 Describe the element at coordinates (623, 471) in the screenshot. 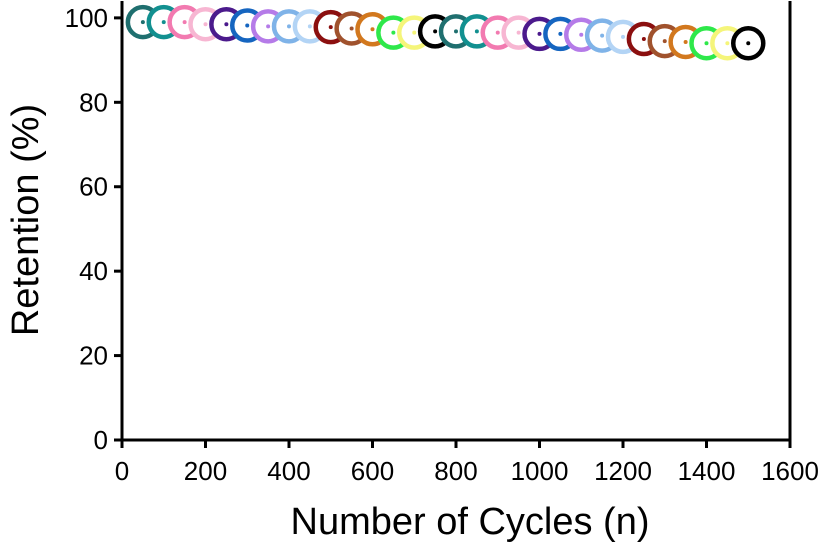

I see `x-tick-label: 1200` at that location.